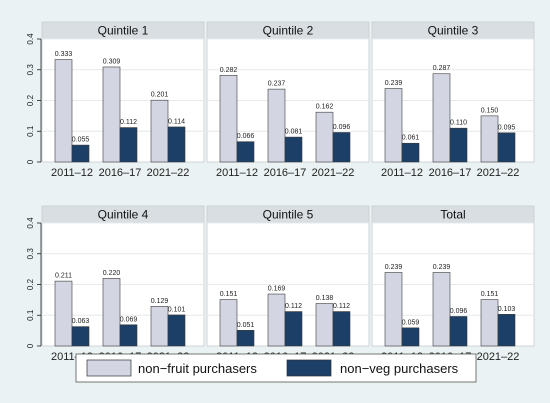 The image size is (550, 403). What do you see at coordinates (123, 31) in the screenshot?
I see `panel-title: Quintile 1` at bounding box center [123, 31].